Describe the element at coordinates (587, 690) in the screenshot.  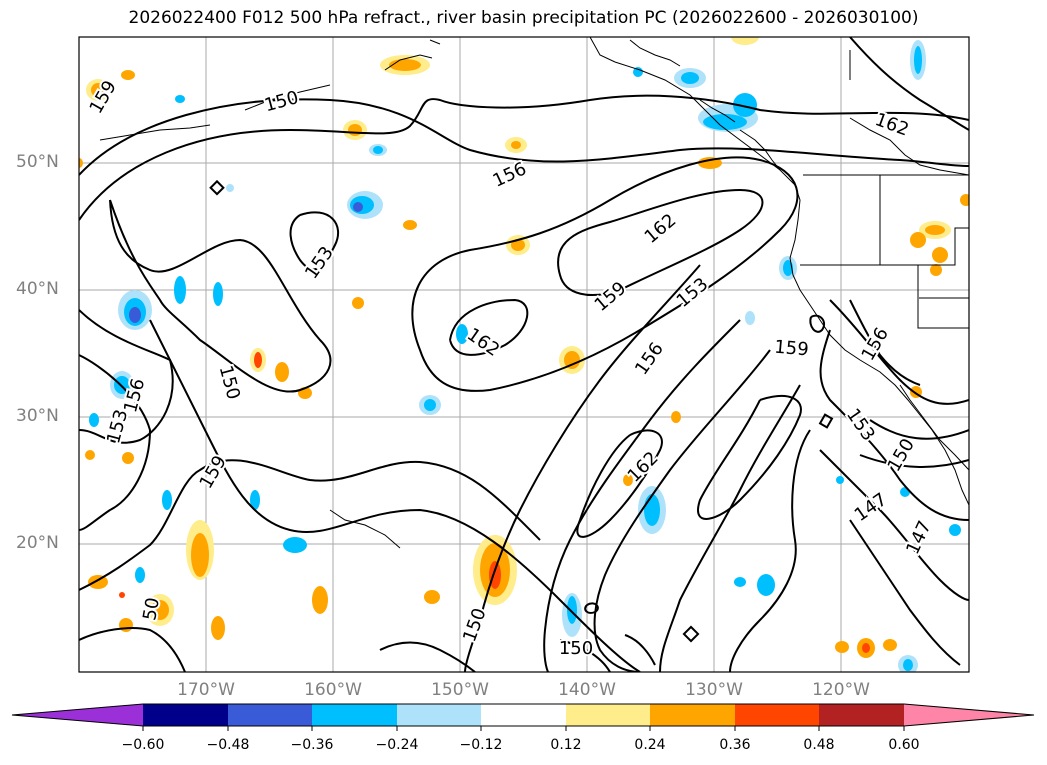
I see `lon-label-140w: 140°W` at that location.